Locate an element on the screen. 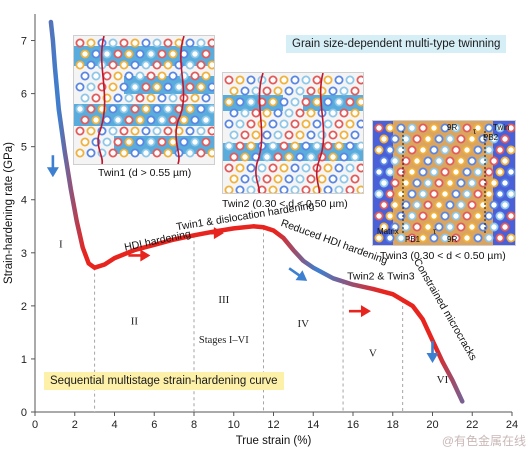  x-tick-label: 24 is located at coordinates (512, 425).